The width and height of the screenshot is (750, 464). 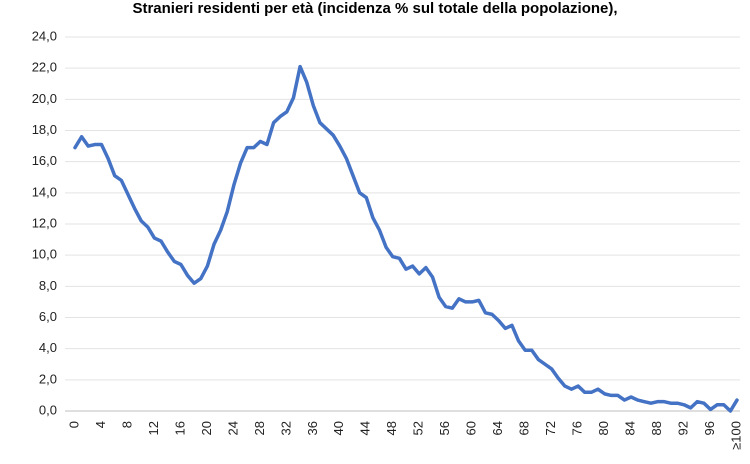 I want to click on x-tick-label: 36, so click(x=312, y=428).